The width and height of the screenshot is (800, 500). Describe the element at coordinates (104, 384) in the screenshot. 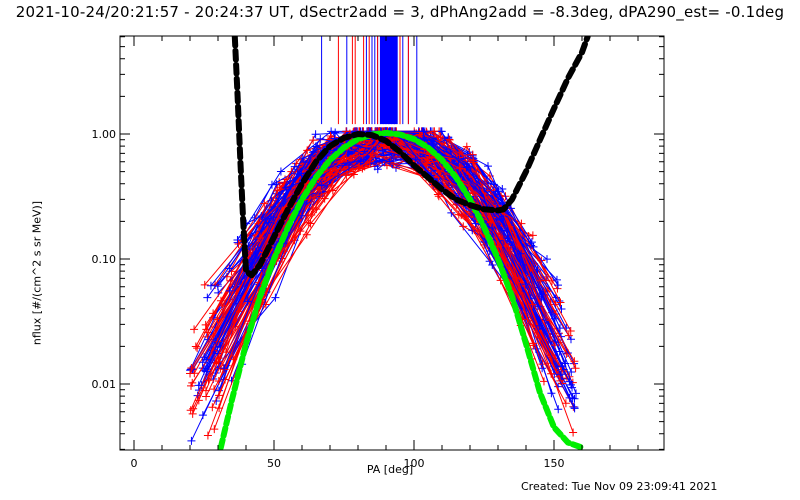

I see `y-tick-label: 0.01` at that location.